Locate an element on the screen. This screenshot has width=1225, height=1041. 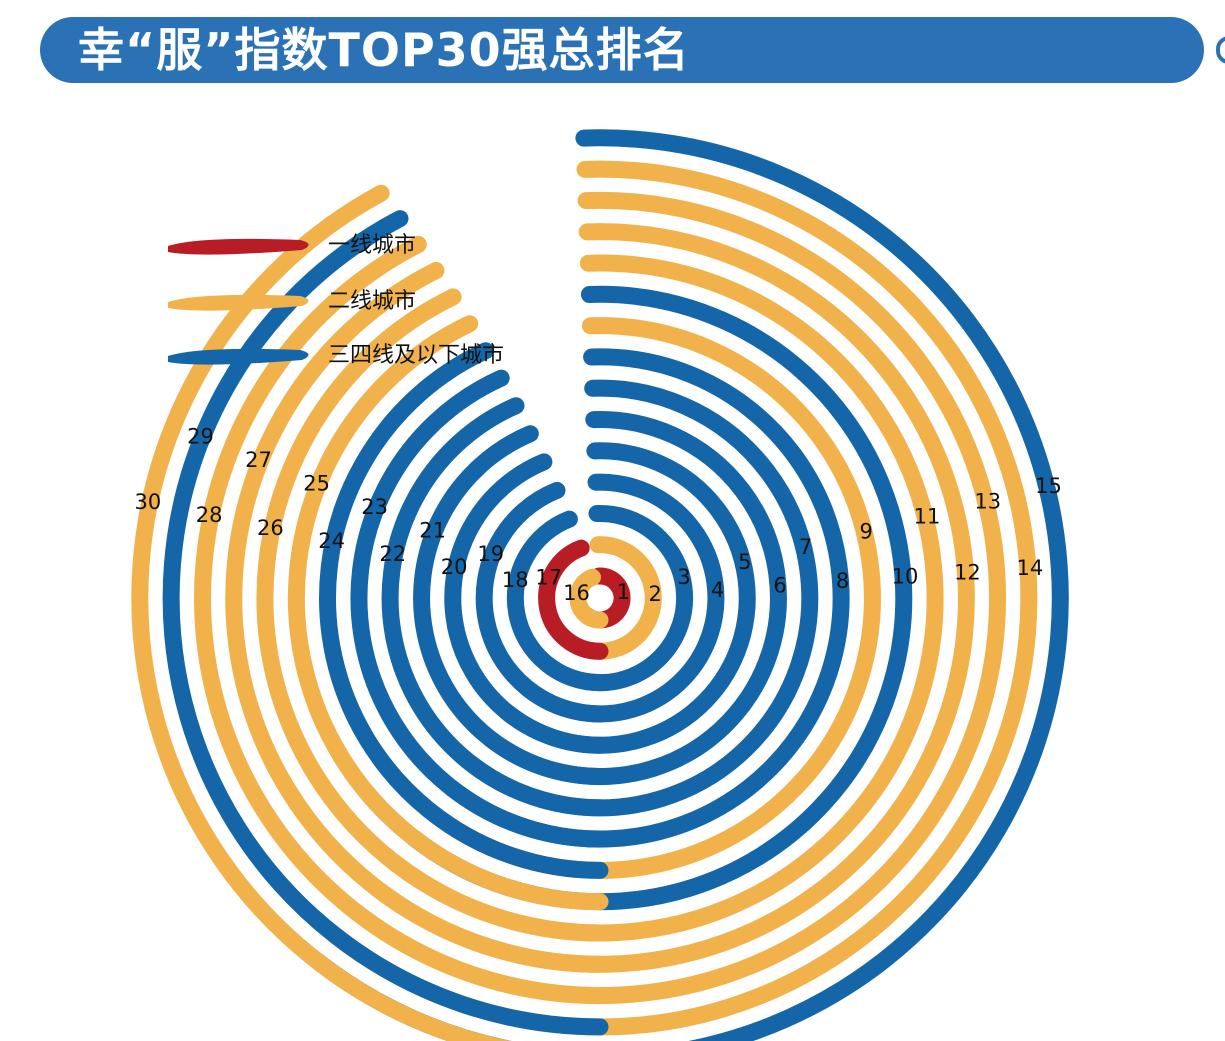
legend-label-tier1: 一线城市 is located at coordinates (372, 245).